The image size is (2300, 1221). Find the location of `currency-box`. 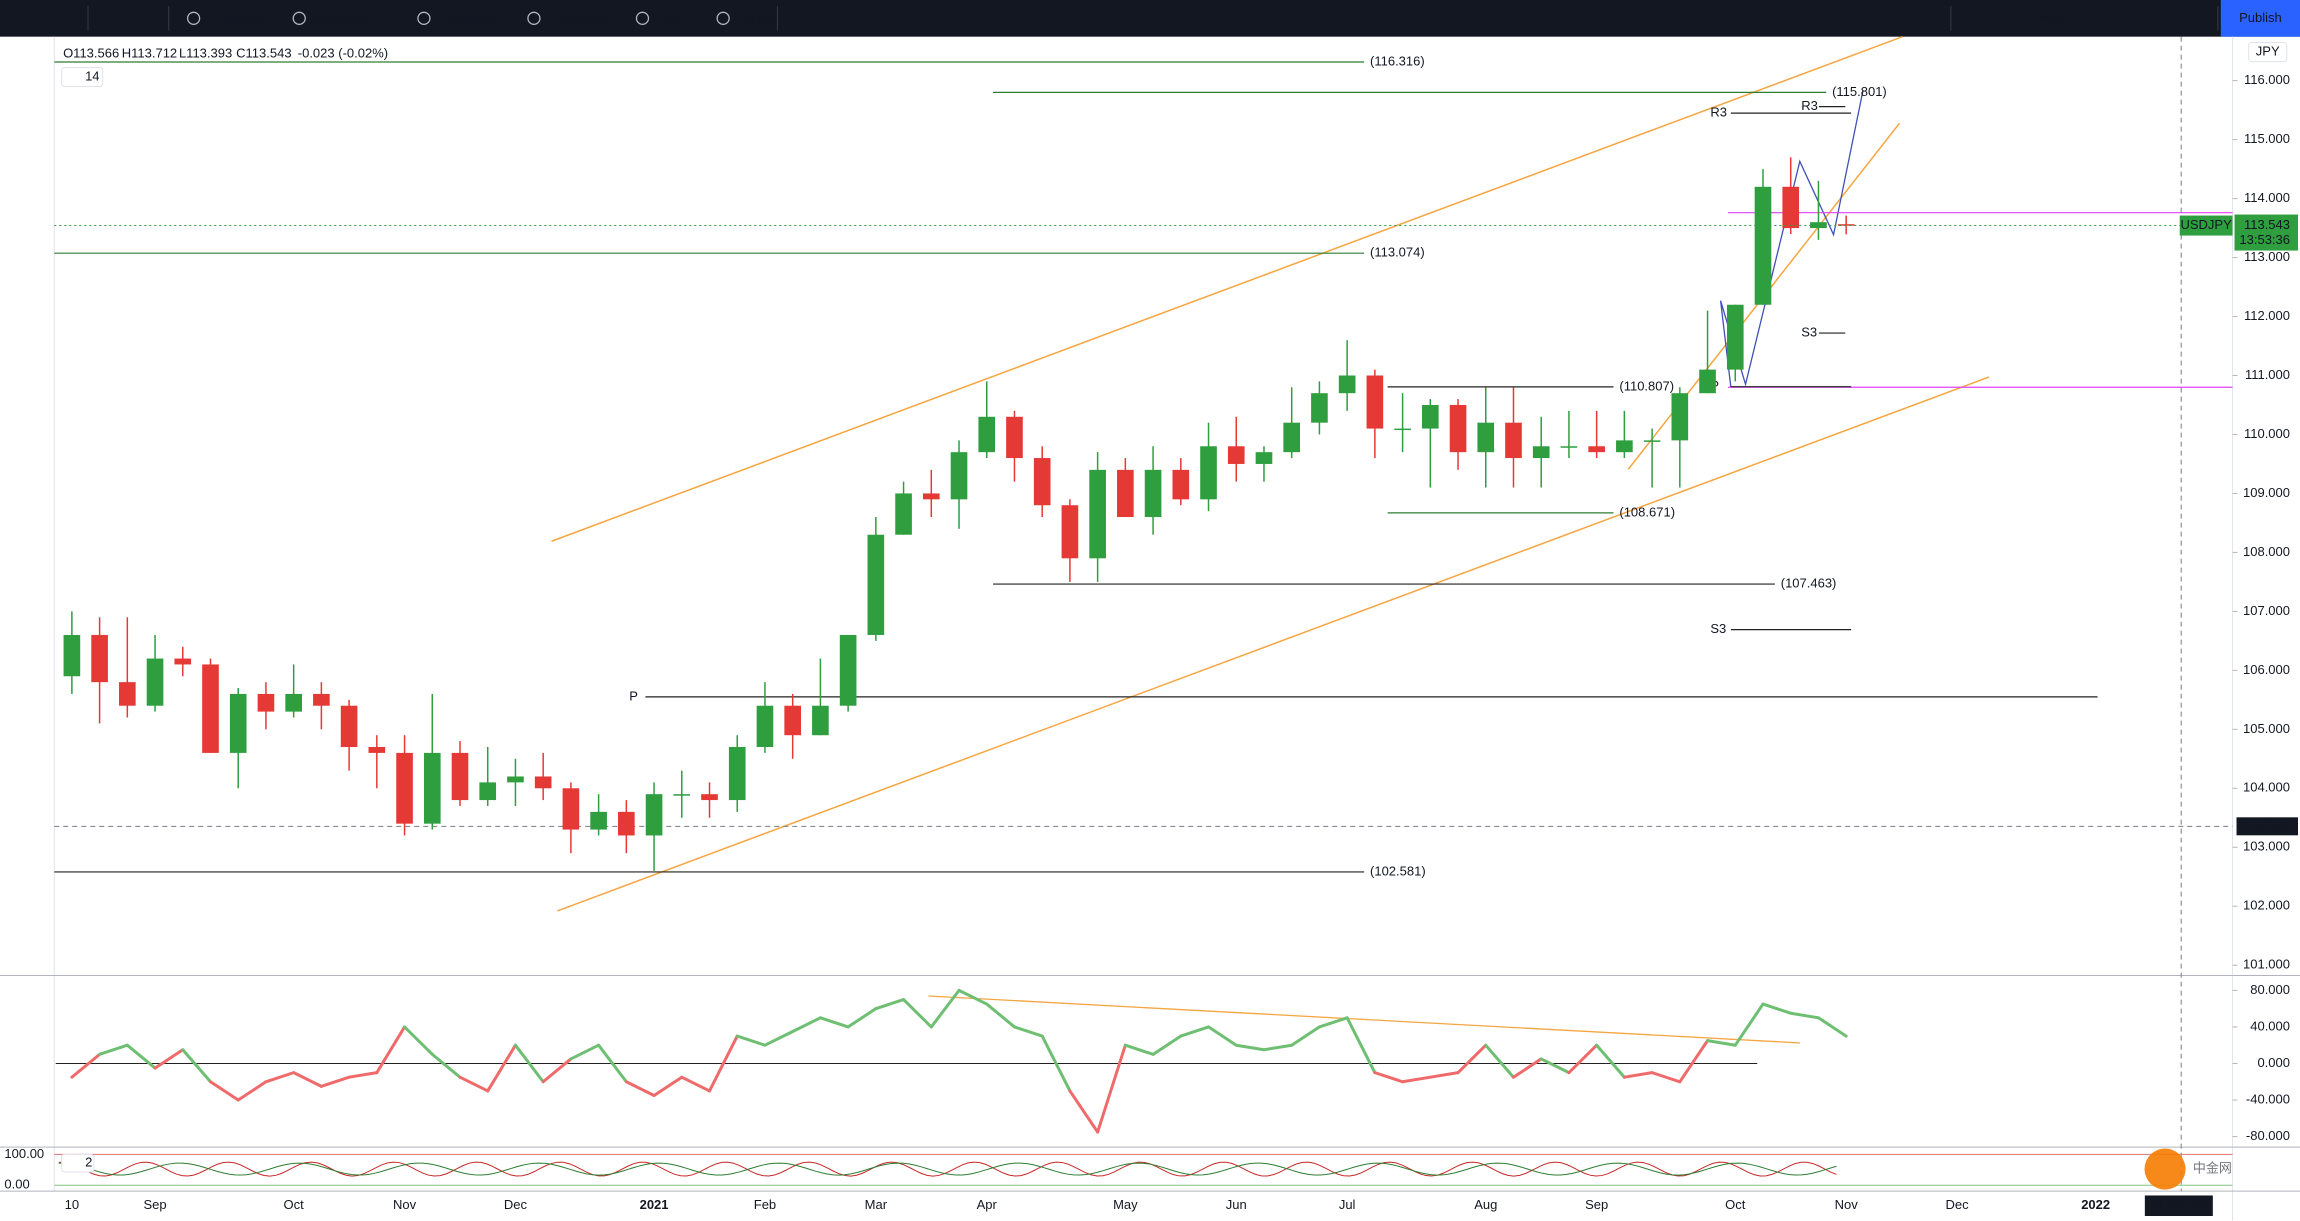

currency-box is located at coordinates (2268, 52).